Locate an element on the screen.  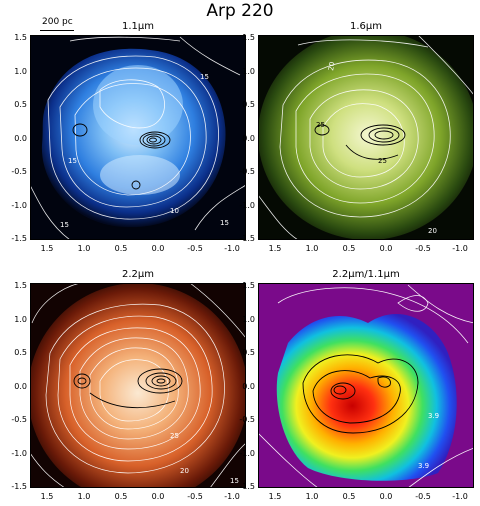
contour-label-1c: 15 is located at coordinates (72, 161).